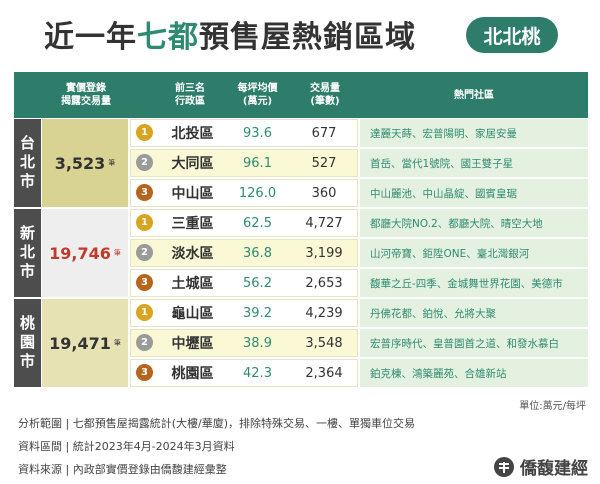 The height and width of the screenshot is (484, 600). Describe the element at coordinates (192, 314) in the screenshot. I see `district: 龜山區` at that location.